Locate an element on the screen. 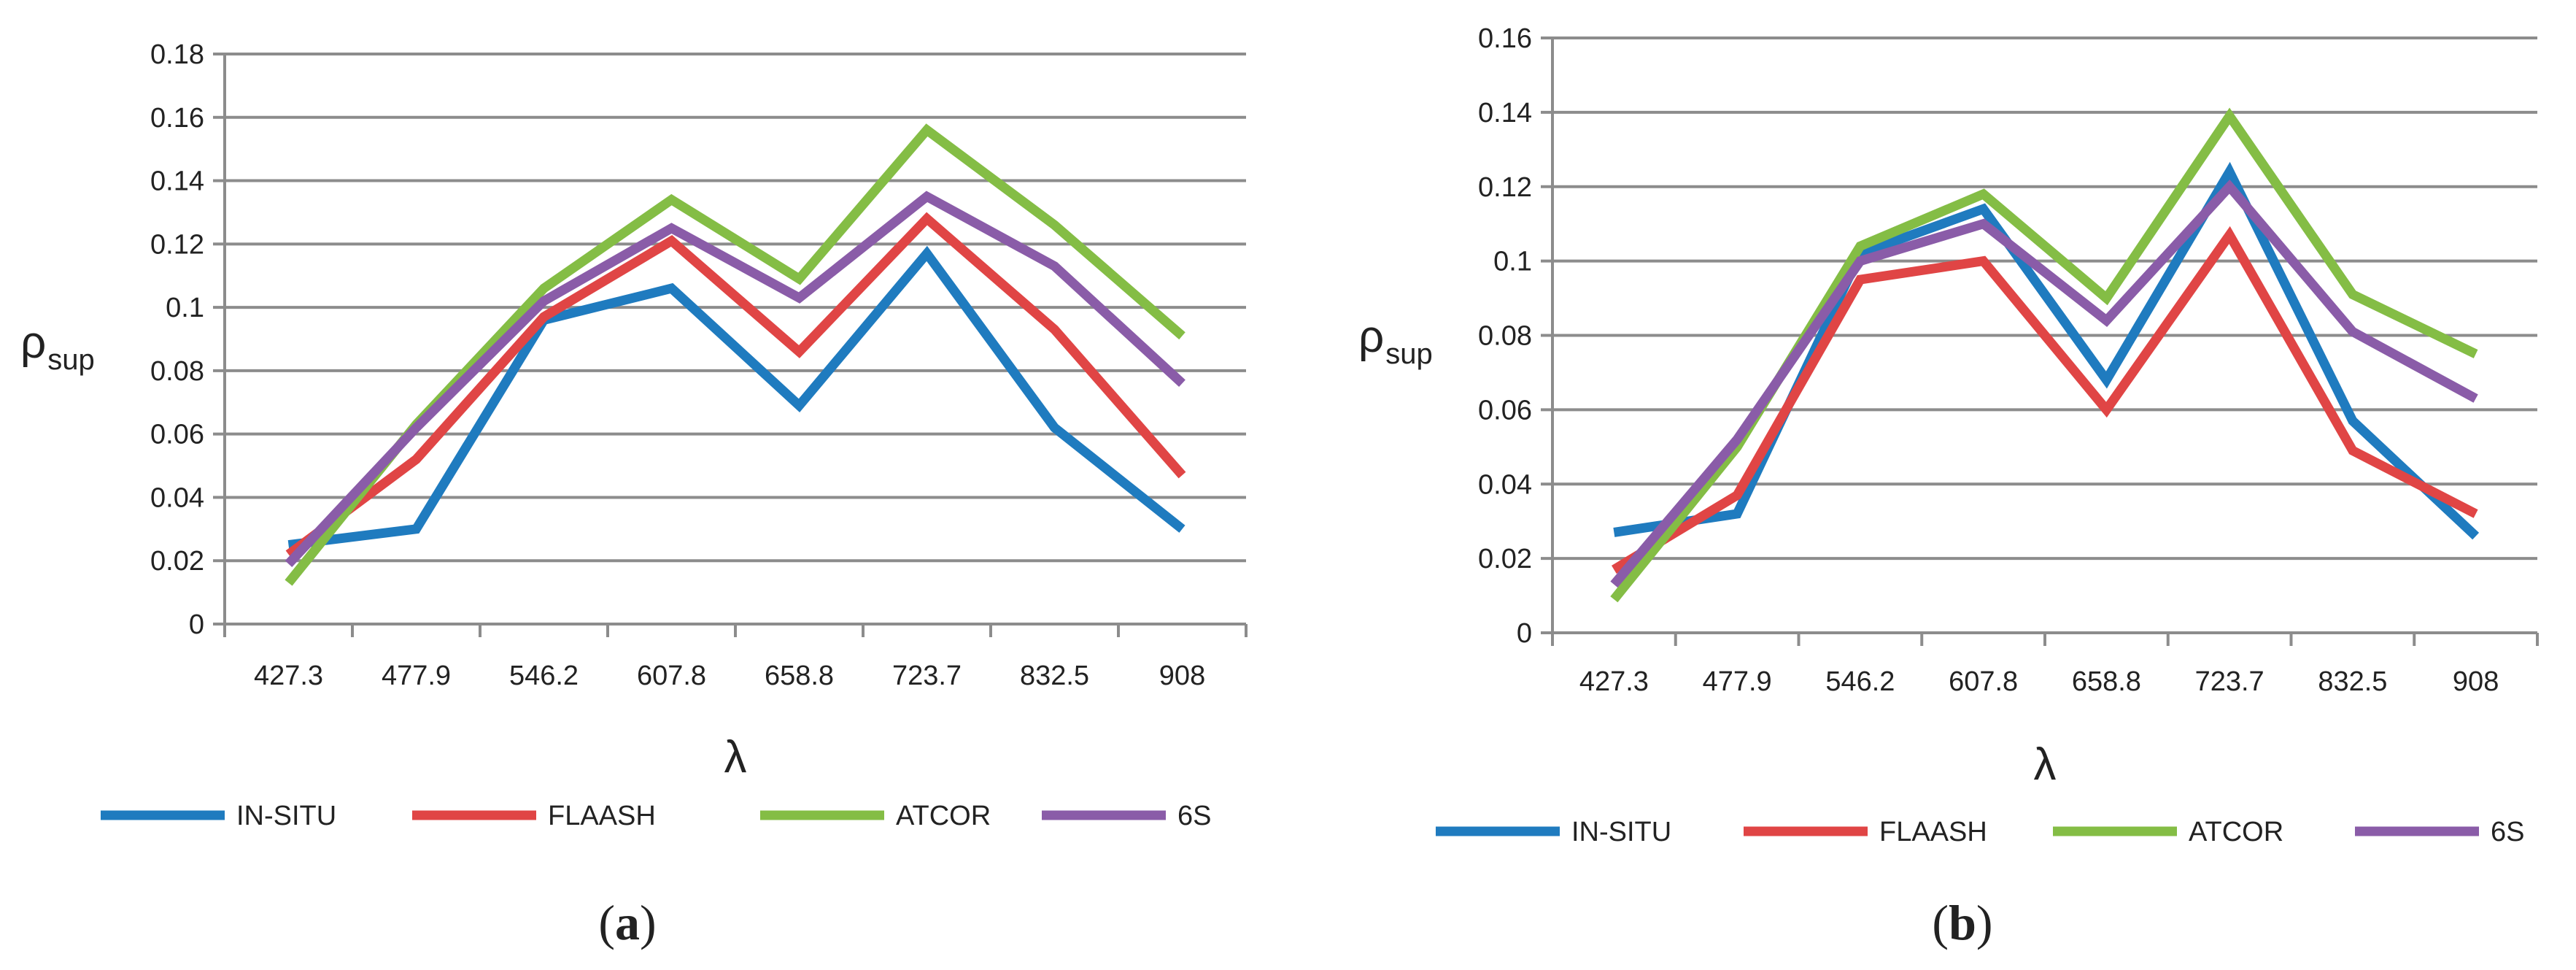  panel-label: (a) is located at coordinates (627, 923).